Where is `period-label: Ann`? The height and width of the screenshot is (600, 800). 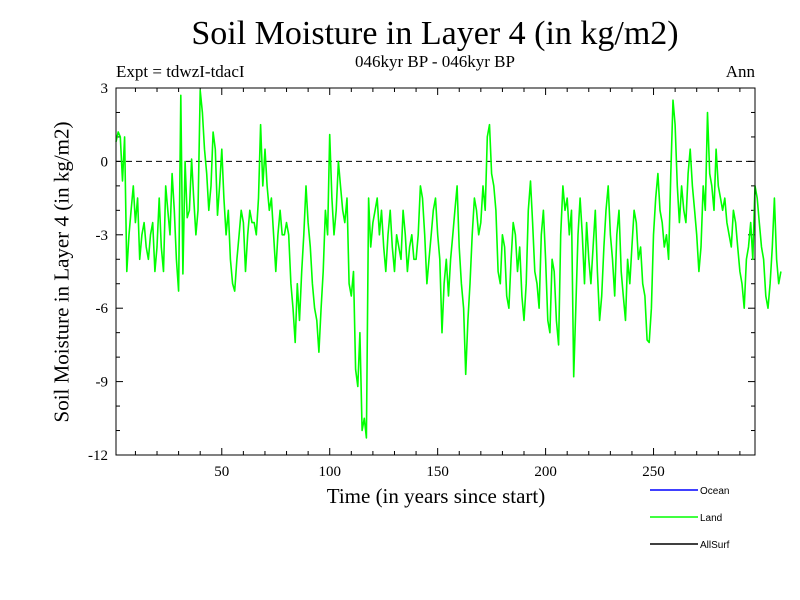
period-label: Ann is located at coordinates (740, 71).